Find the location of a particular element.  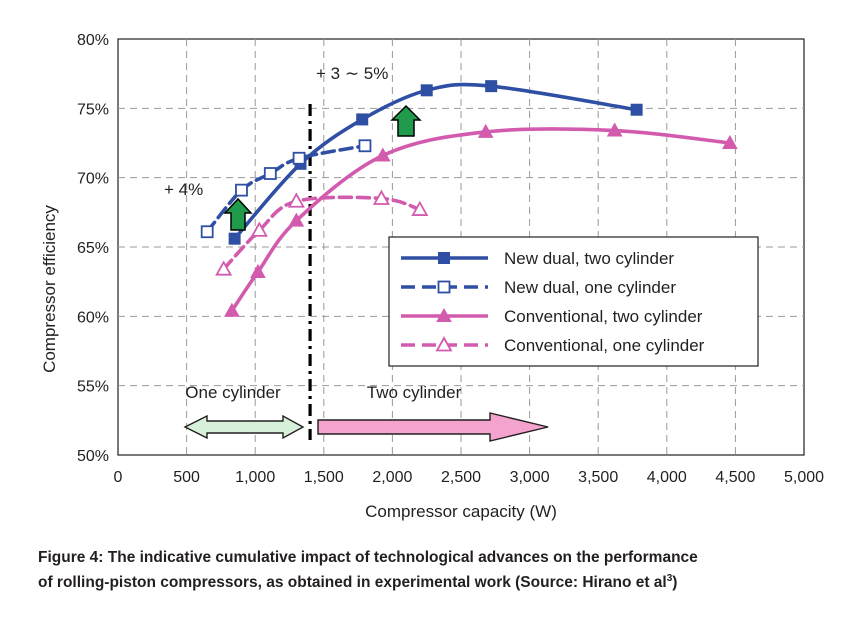

y-tick-label: 55% is located at coordinates (93, 387).